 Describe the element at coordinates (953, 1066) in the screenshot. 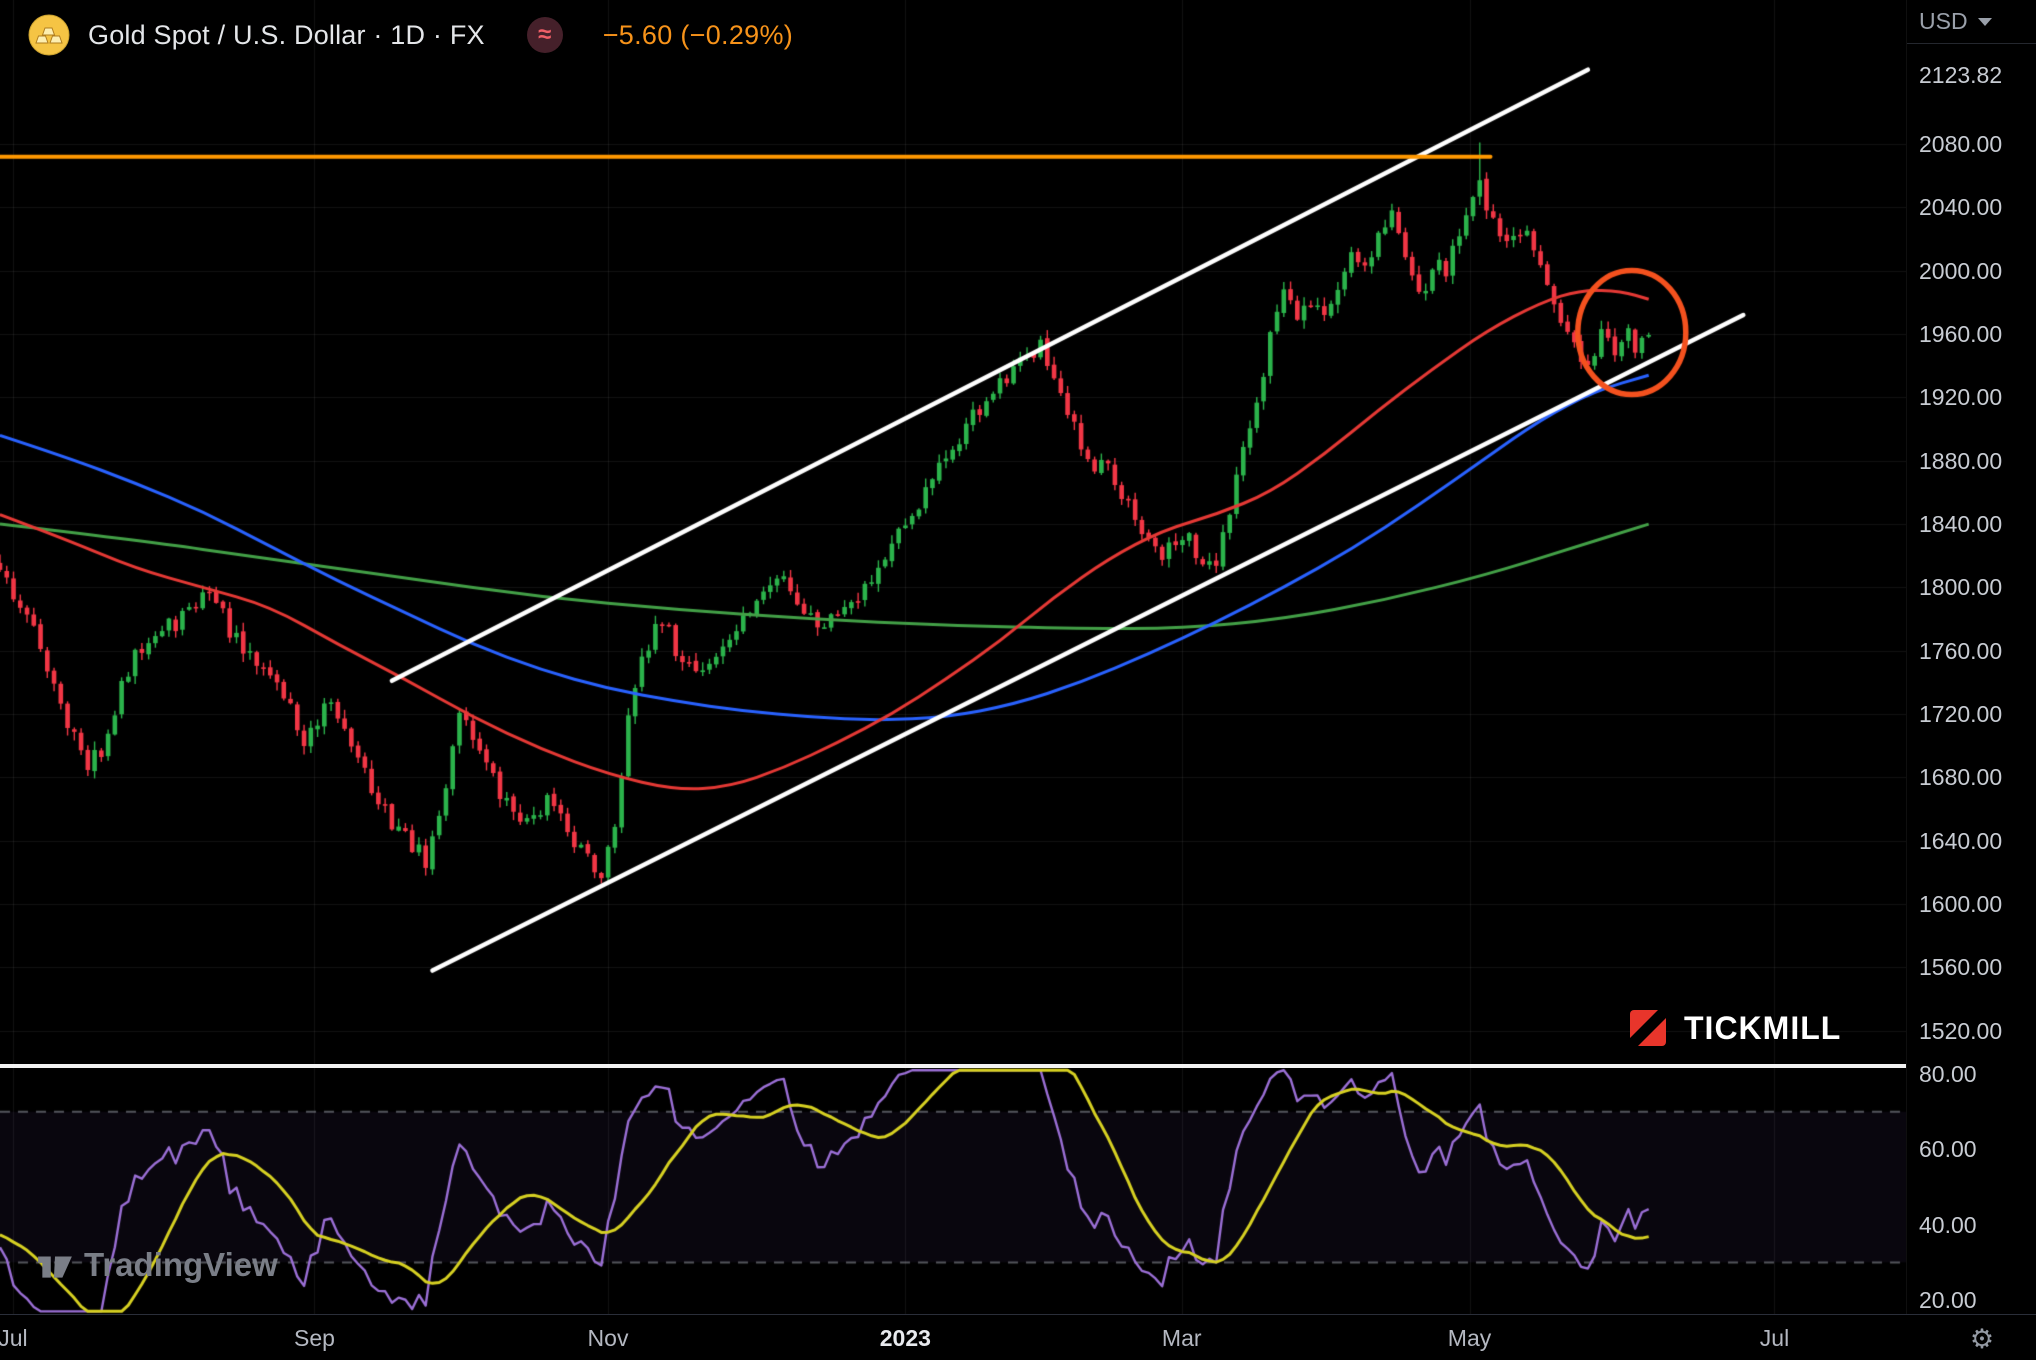

I see `pane-separator-handle` at that location.